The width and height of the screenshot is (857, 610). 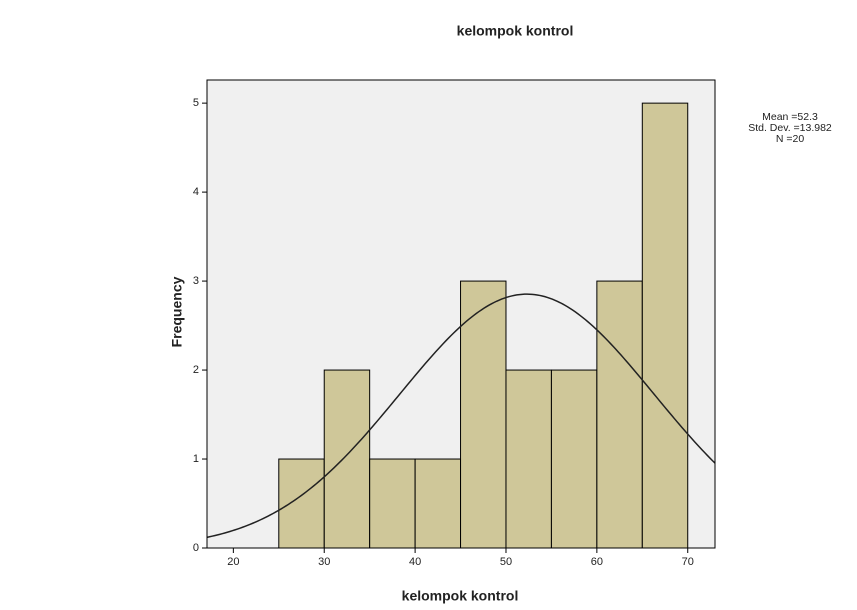 What do you see at coordinates (790, 128) in the screenshot?
I see `stat-label: Std. Dev. =13.982` at bounding box center [790, 128].